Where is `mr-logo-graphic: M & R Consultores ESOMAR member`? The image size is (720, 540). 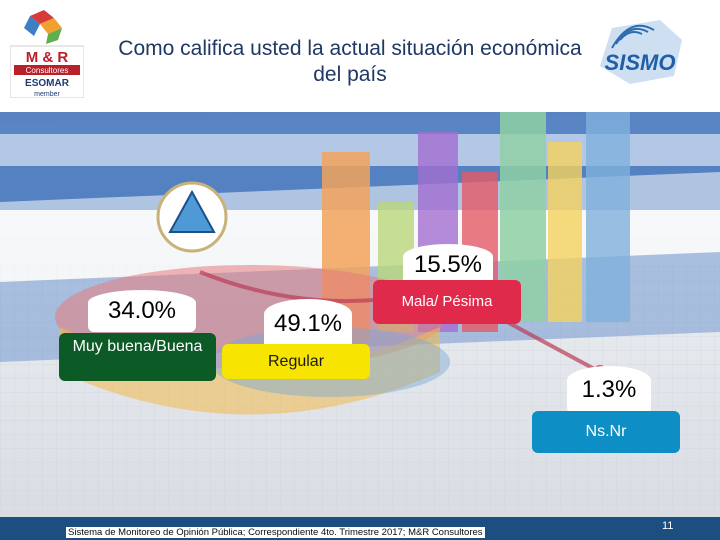
mr-logo-graphic: M & R Consultores ESOMAR member is located at coordinates (47, 54).